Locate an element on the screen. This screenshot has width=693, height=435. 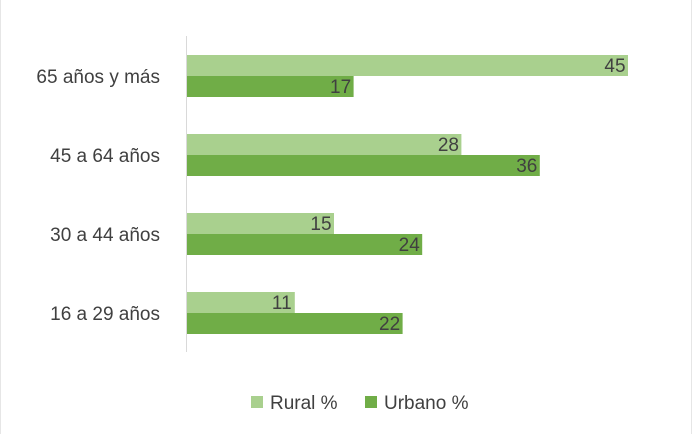
bar-rural-30-a-44-anos is located at coordinates (260, 223).